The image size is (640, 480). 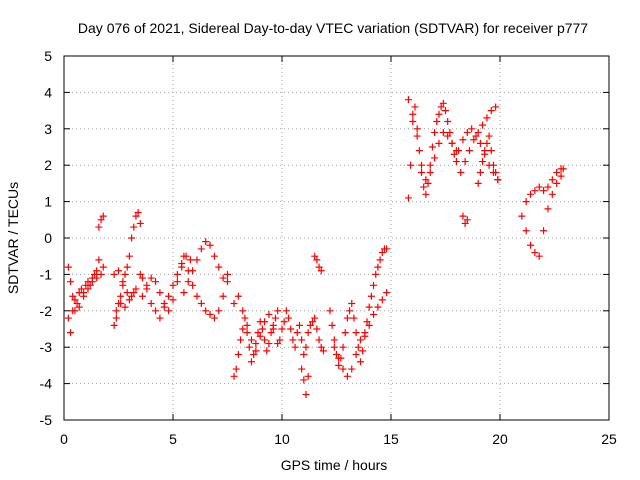 I want to click on y-tick-label: 5, so click(x=48, y=56).